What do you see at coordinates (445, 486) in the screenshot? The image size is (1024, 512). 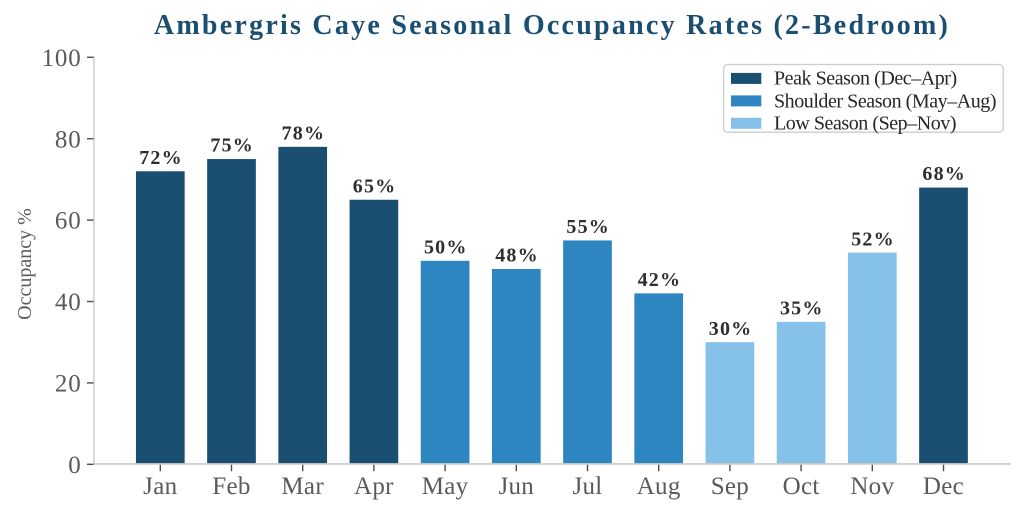 I see `svg-text: May` at bounding box center [445, 486].